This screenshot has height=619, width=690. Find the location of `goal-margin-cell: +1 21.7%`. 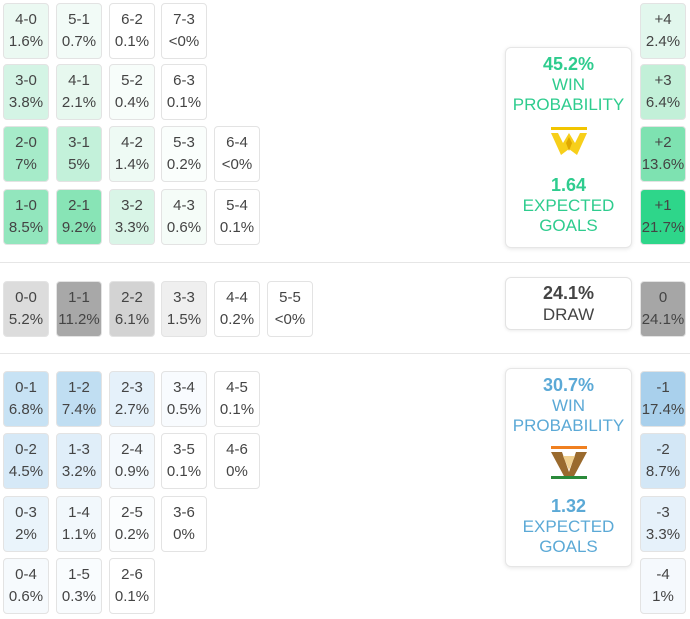

goal-margin-cell: +1 21.7% is located at coordinates (663, 217).